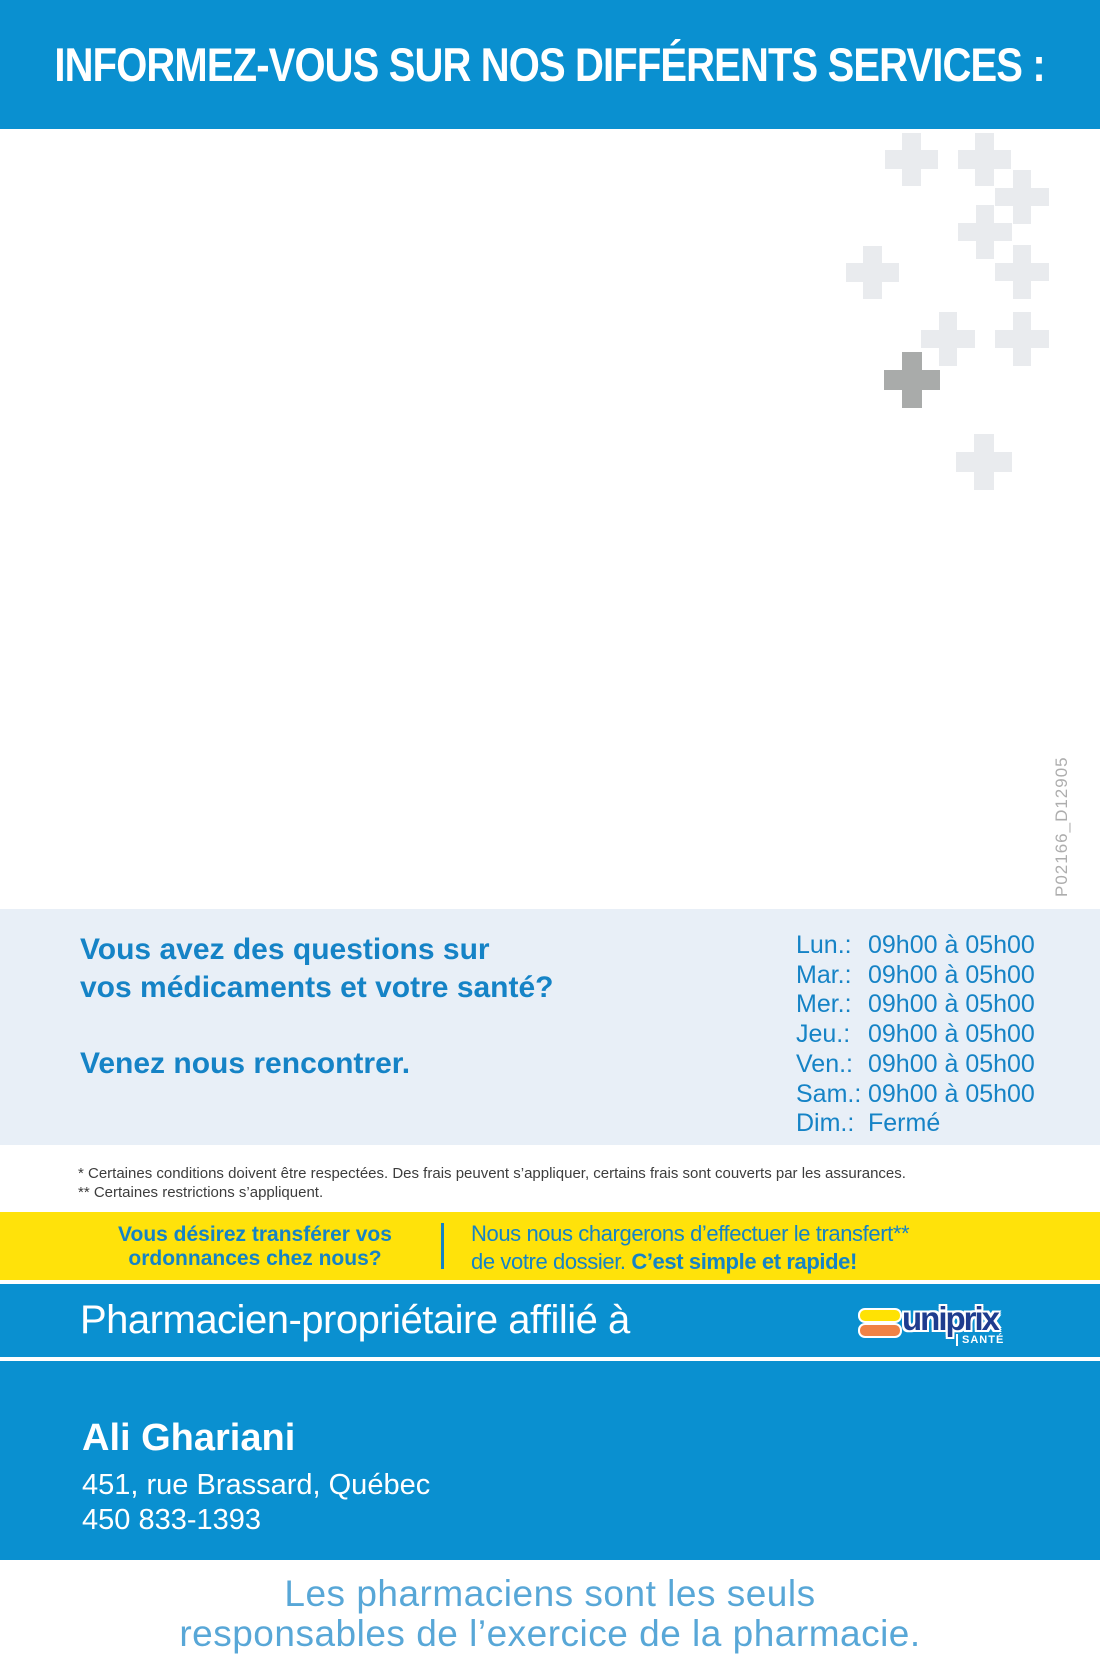  I want to click on pharmacist-phone: 450 833-1393, so click(171, 1520).